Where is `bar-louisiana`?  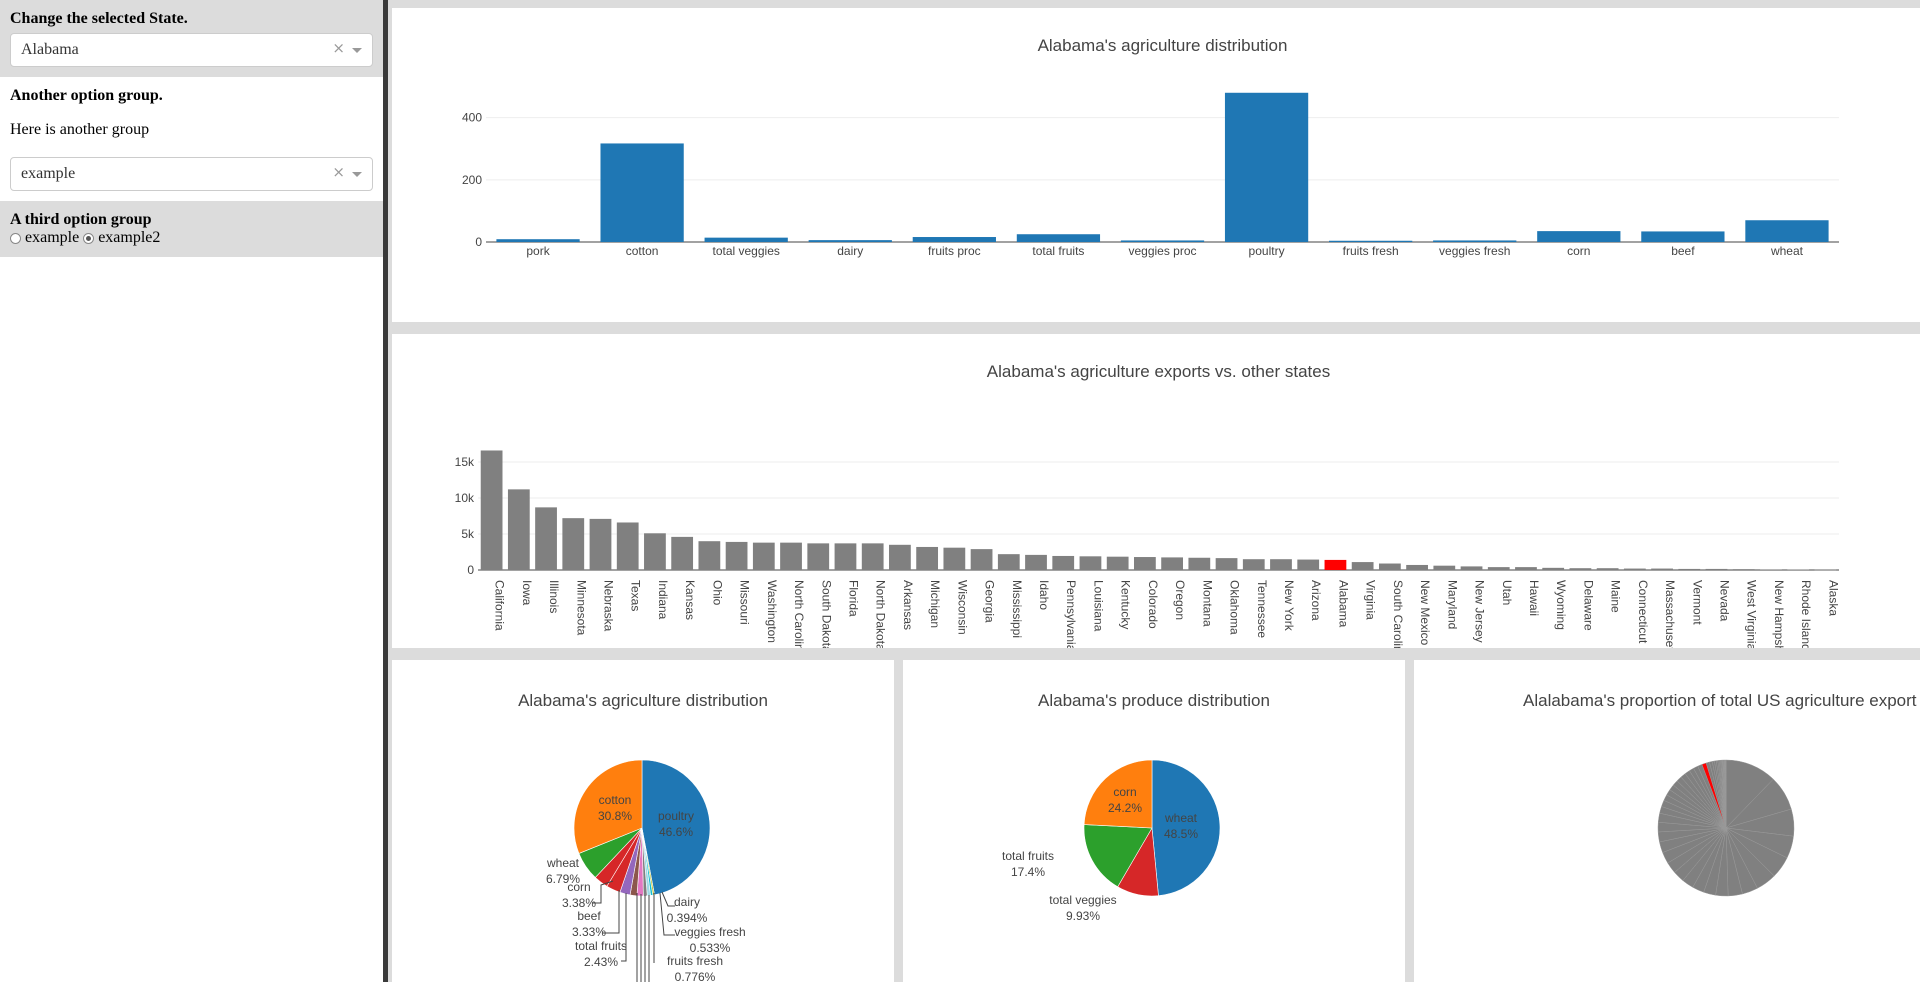 bar-louisiana is located at coordinates (1090, 563).